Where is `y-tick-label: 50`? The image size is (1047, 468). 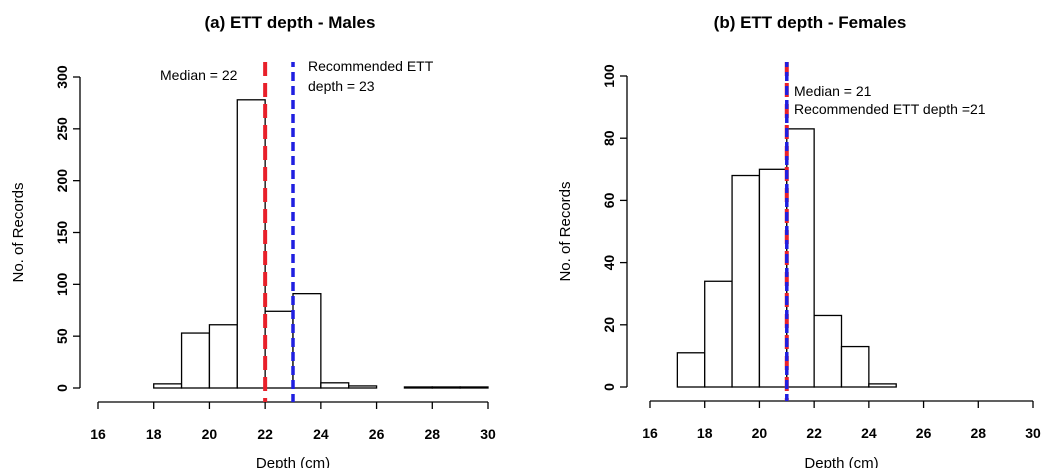 y-tick-label: 50 is located at coordinates (62, 336).